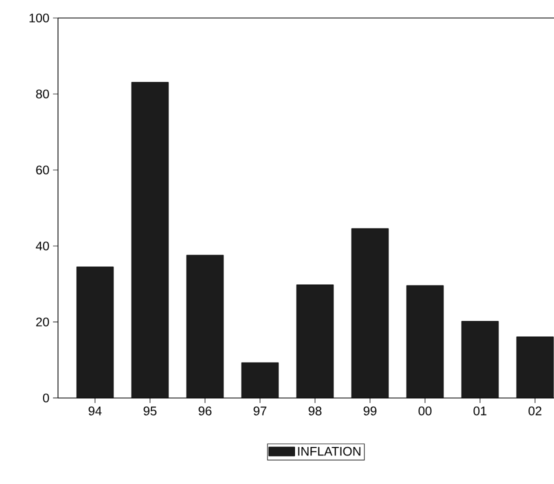 The image size is (554, 484). Describe the element at coordinates (315, 411) in the screenshot. I see `x-tick-label: 98` at that location.